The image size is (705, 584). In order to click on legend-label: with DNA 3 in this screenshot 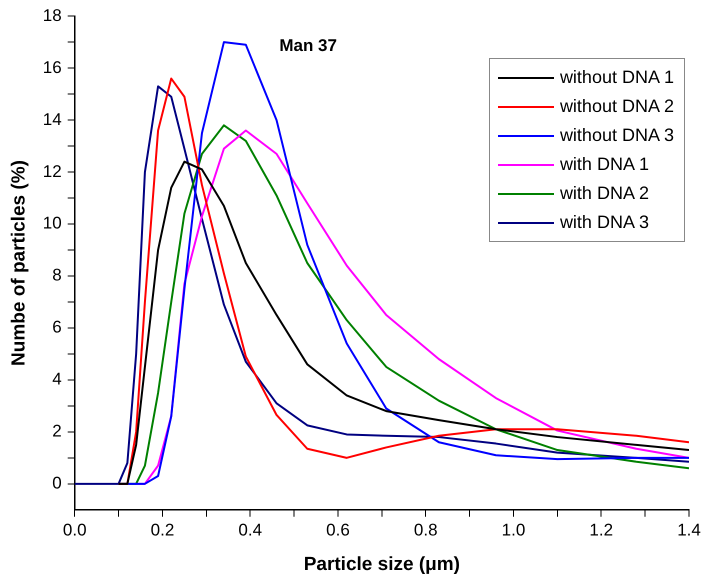, I will do `click(604, 222)`.